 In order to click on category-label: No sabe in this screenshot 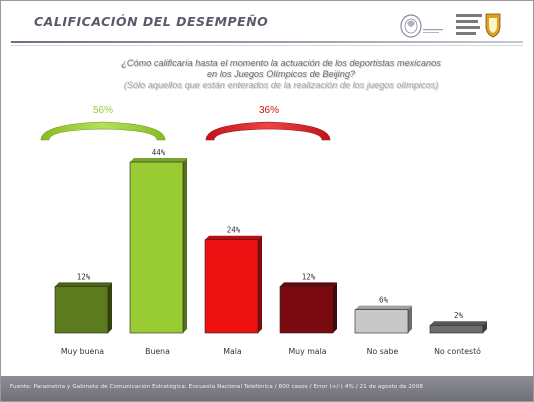, I will do `click(383, 351)`.